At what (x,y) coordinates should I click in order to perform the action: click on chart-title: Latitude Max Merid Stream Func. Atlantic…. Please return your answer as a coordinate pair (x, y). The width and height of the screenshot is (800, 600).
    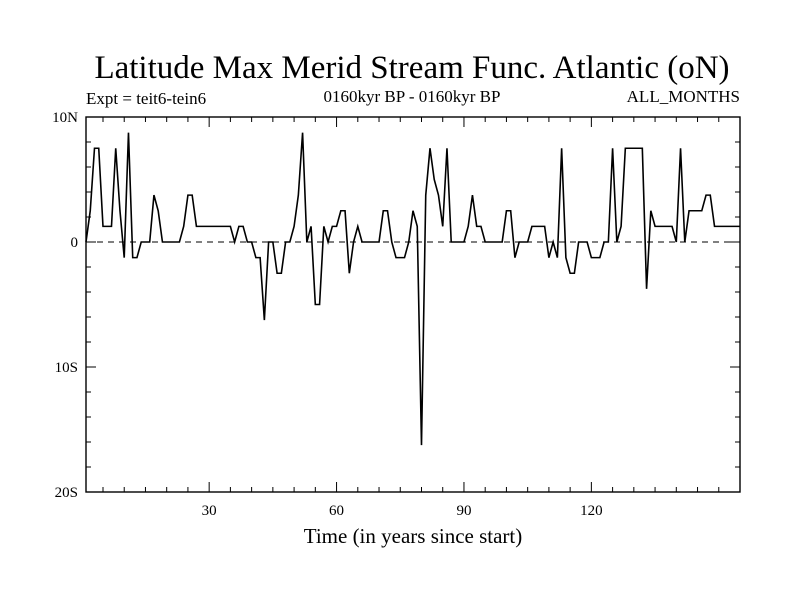
    Looking at the image, I should click on (411, 68).